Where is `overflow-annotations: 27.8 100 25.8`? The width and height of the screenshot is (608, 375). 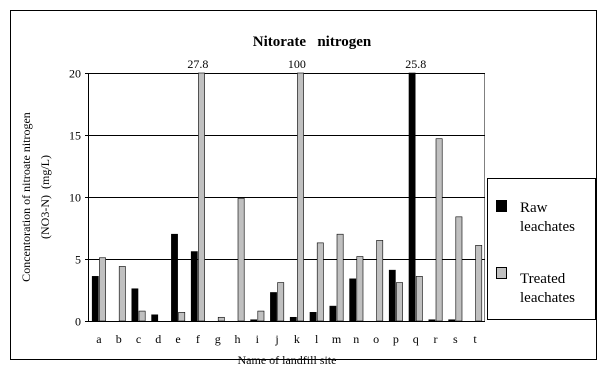 overflow-annotations: 27.8 100 25.8 is located at coordinates (306, 64).